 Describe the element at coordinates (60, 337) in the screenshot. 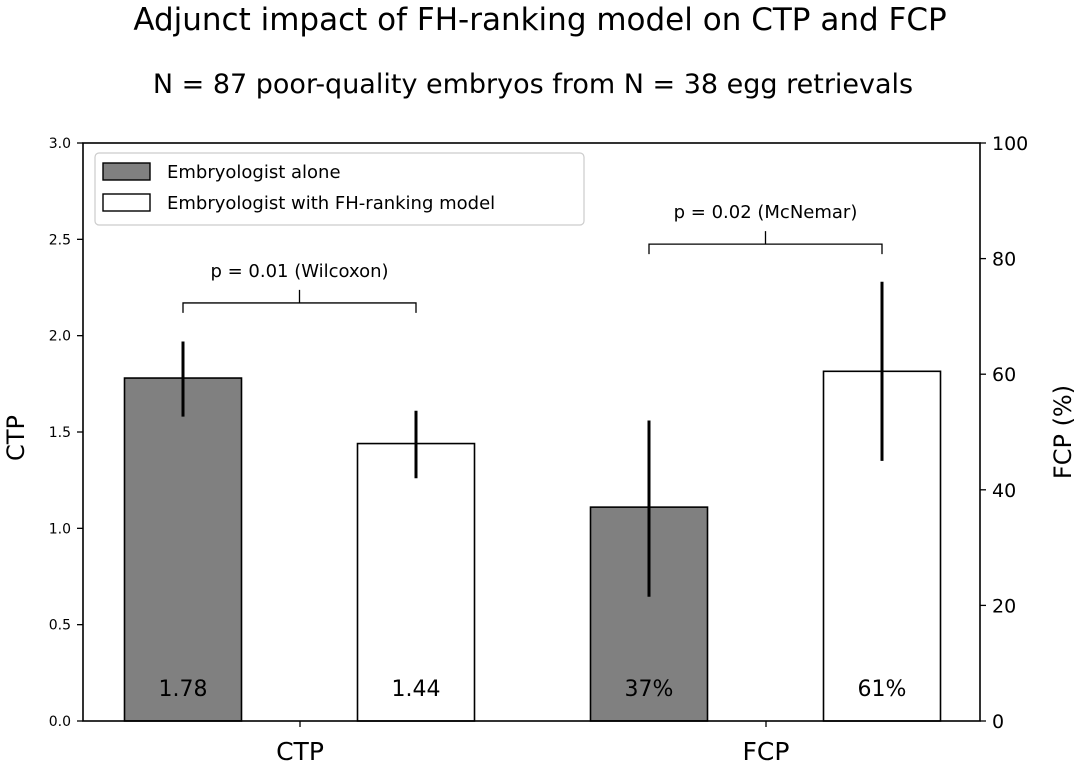

I see `left-axis-tick-label: 2.0` at that location.